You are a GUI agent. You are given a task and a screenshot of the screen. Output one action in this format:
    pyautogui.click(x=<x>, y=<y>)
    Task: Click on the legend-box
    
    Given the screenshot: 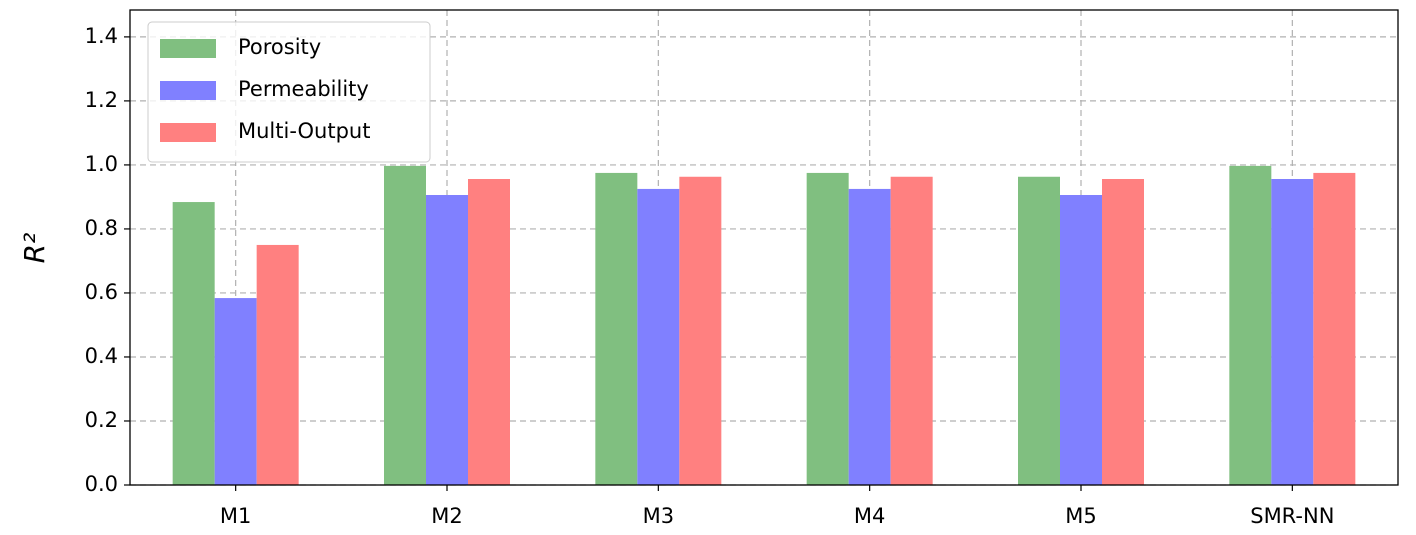 What is the action you would take?
    pyautogui.click(x=289, y=92)
    